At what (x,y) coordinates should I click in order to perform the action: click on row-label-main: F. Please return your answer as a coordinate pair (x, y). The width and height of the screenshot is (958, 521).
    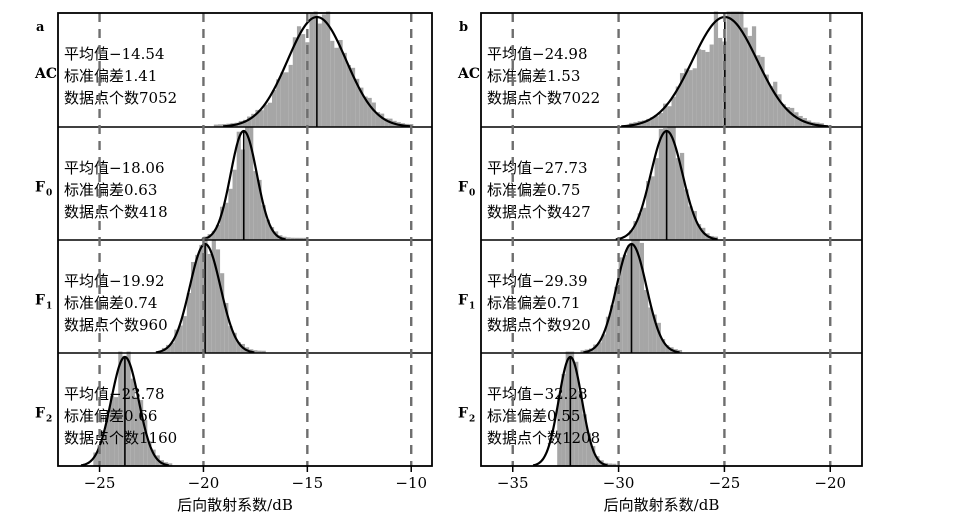
    Looking at the image, I should click on (40, 188).